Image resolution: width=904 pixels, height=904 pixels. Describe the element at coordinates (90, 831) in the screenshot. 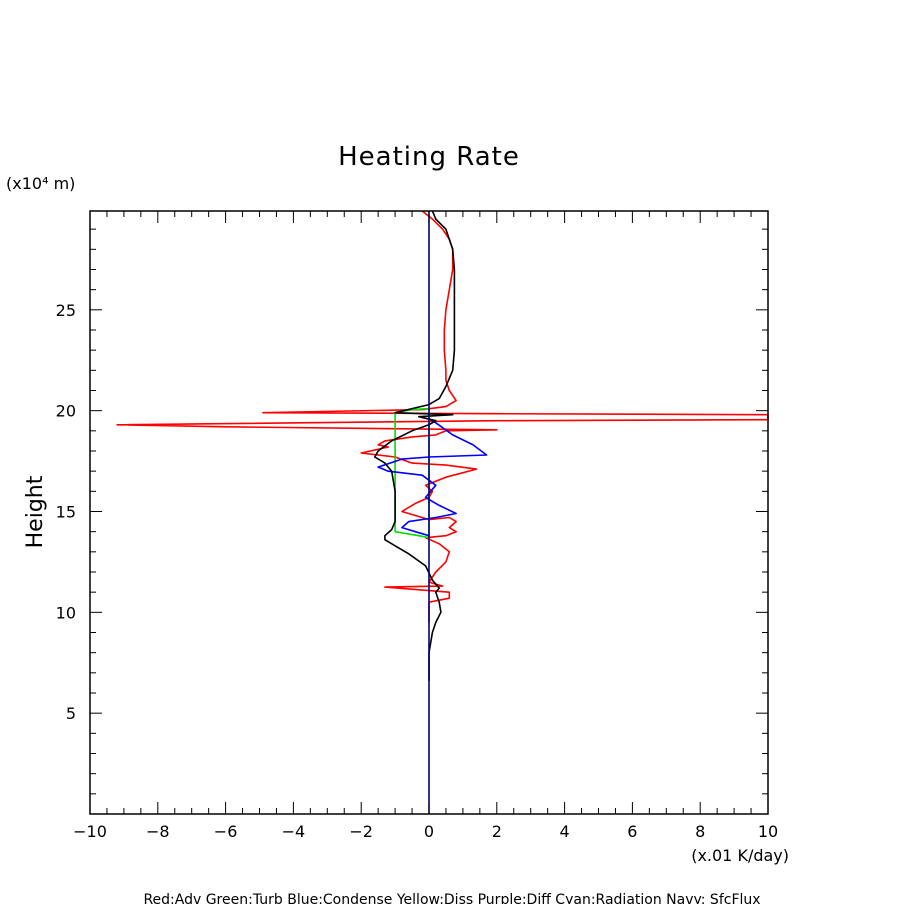

I see `x-tick-label: −10` at that location.